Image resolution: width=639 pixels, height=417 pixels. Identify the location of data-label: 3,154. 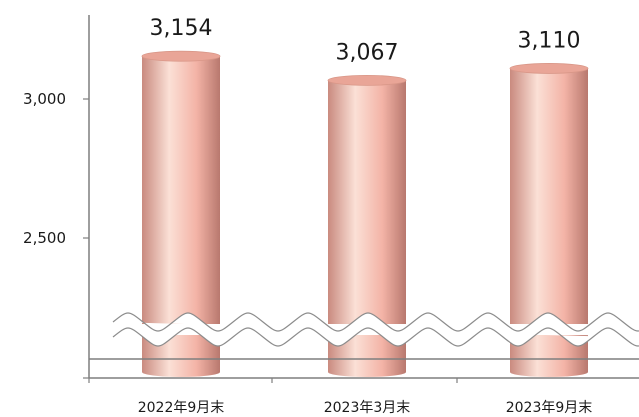
(181, 28).